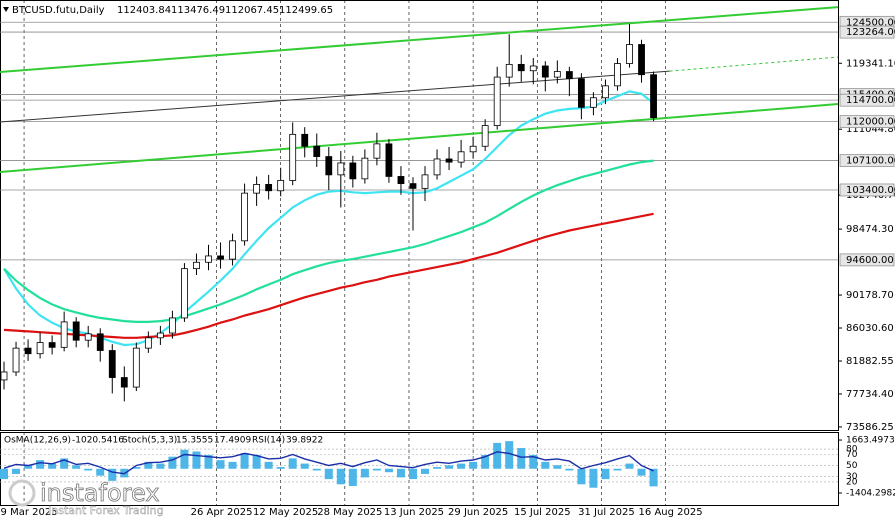 The image size is (895, 519). What do you see at coordinates (852, 455) in the screenshot?
I see `y2-tick-label: 70` at bounding box center [852, 455].